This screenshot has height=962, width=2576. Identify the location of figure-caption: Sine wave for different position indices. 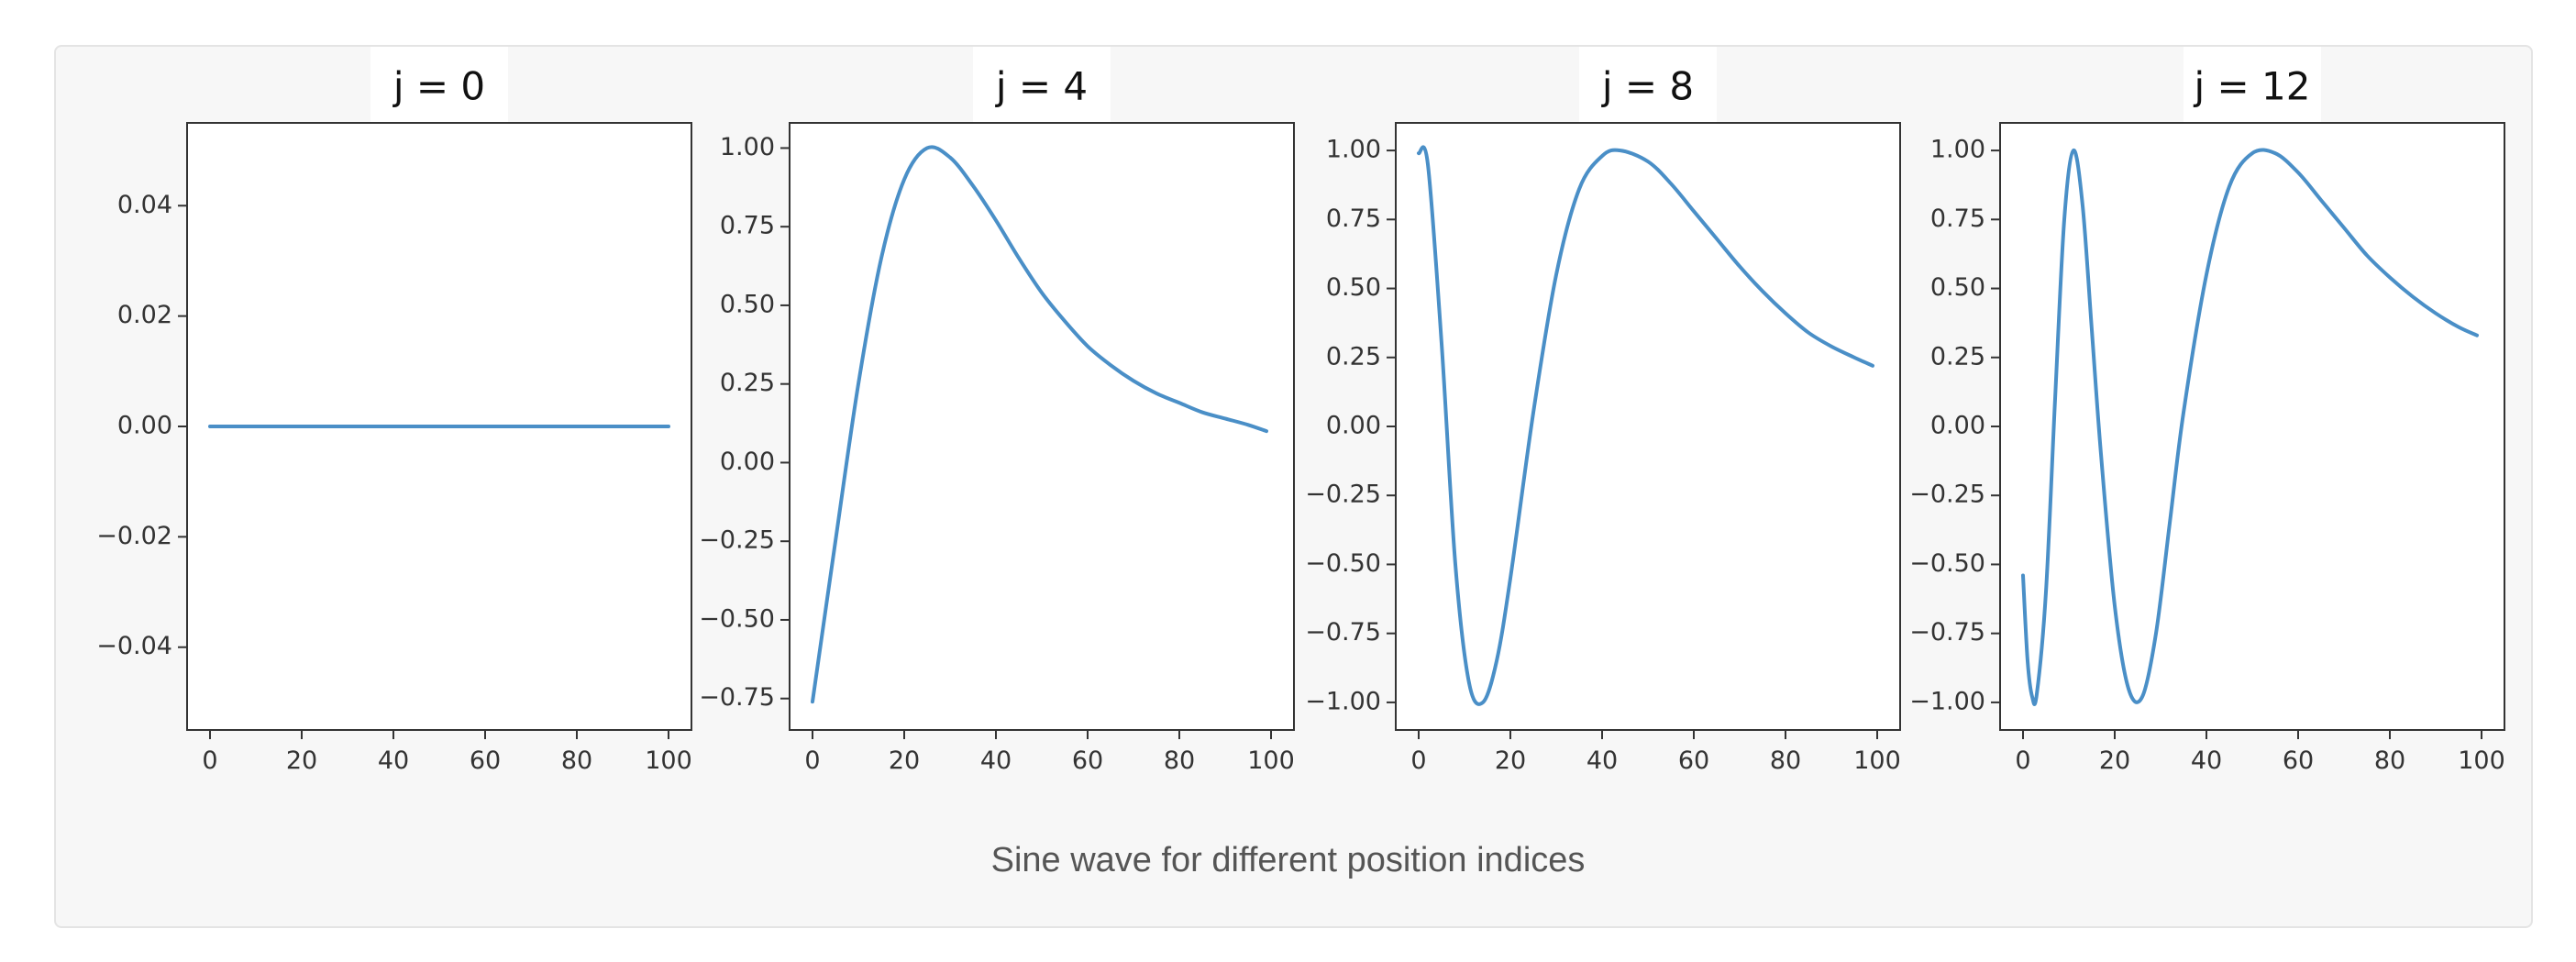
(1288, 860).